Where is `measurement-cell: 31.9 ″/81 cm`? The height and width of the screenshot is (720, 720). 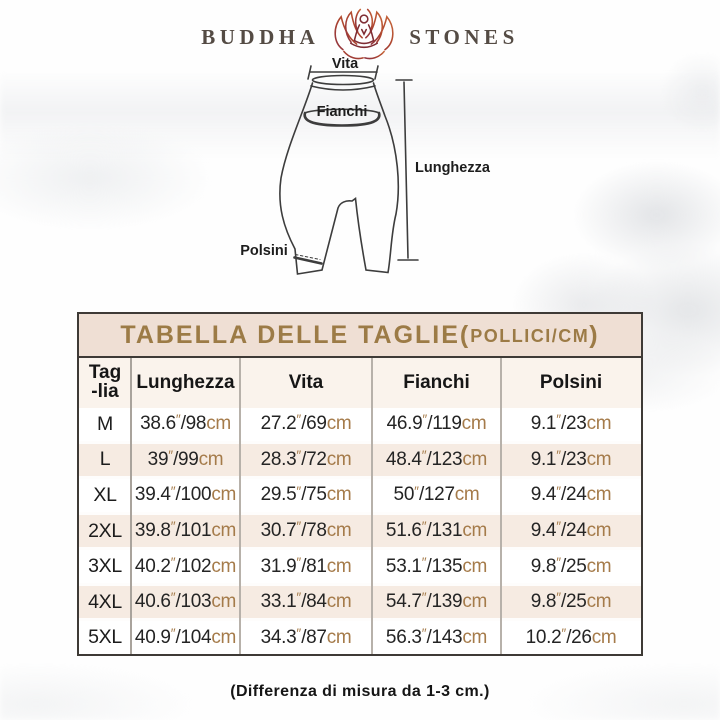
measurement-cell: 31.9 ″/81 cm is located at coordinates (306, 565).